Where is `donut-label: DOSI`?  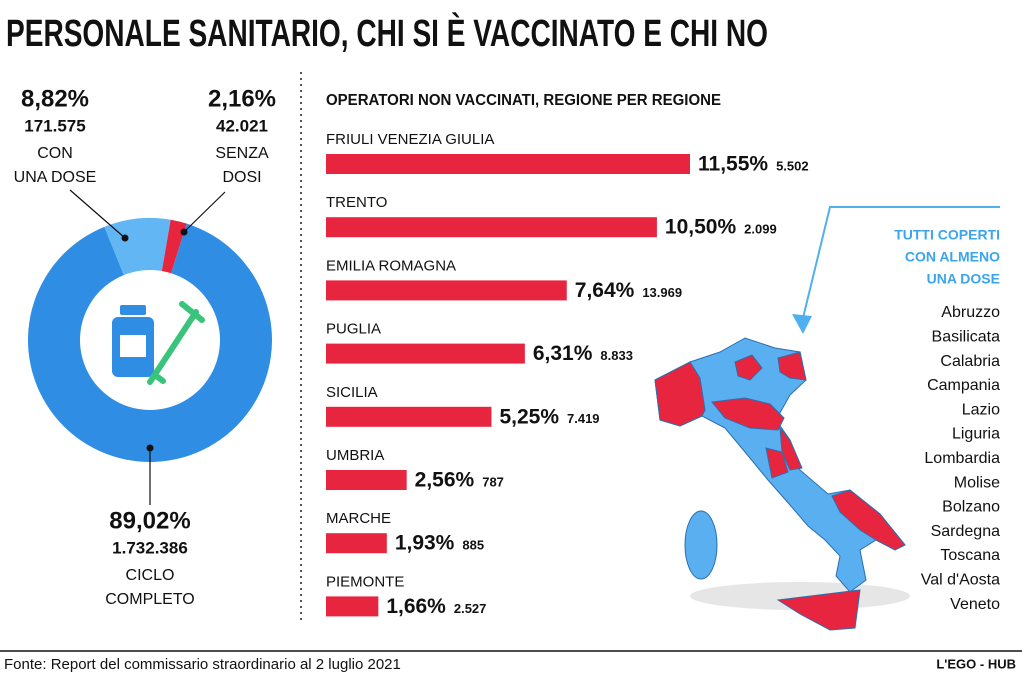 donut-label: DOSI is located at coordinates (241, 177).